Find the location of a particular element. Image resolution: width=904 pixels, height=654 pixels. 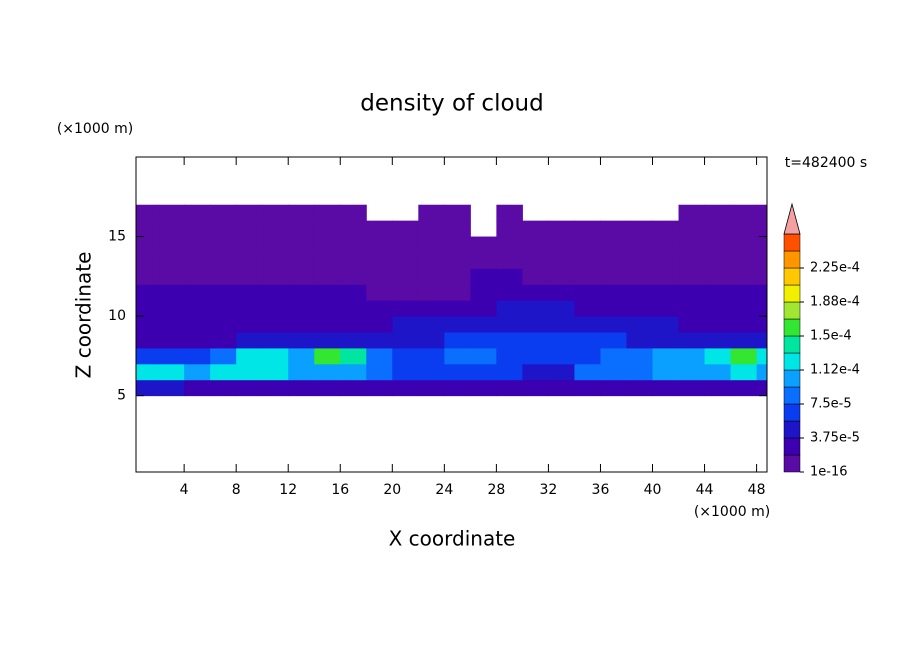

colorbar-extension is located at coordinates (792, 218).